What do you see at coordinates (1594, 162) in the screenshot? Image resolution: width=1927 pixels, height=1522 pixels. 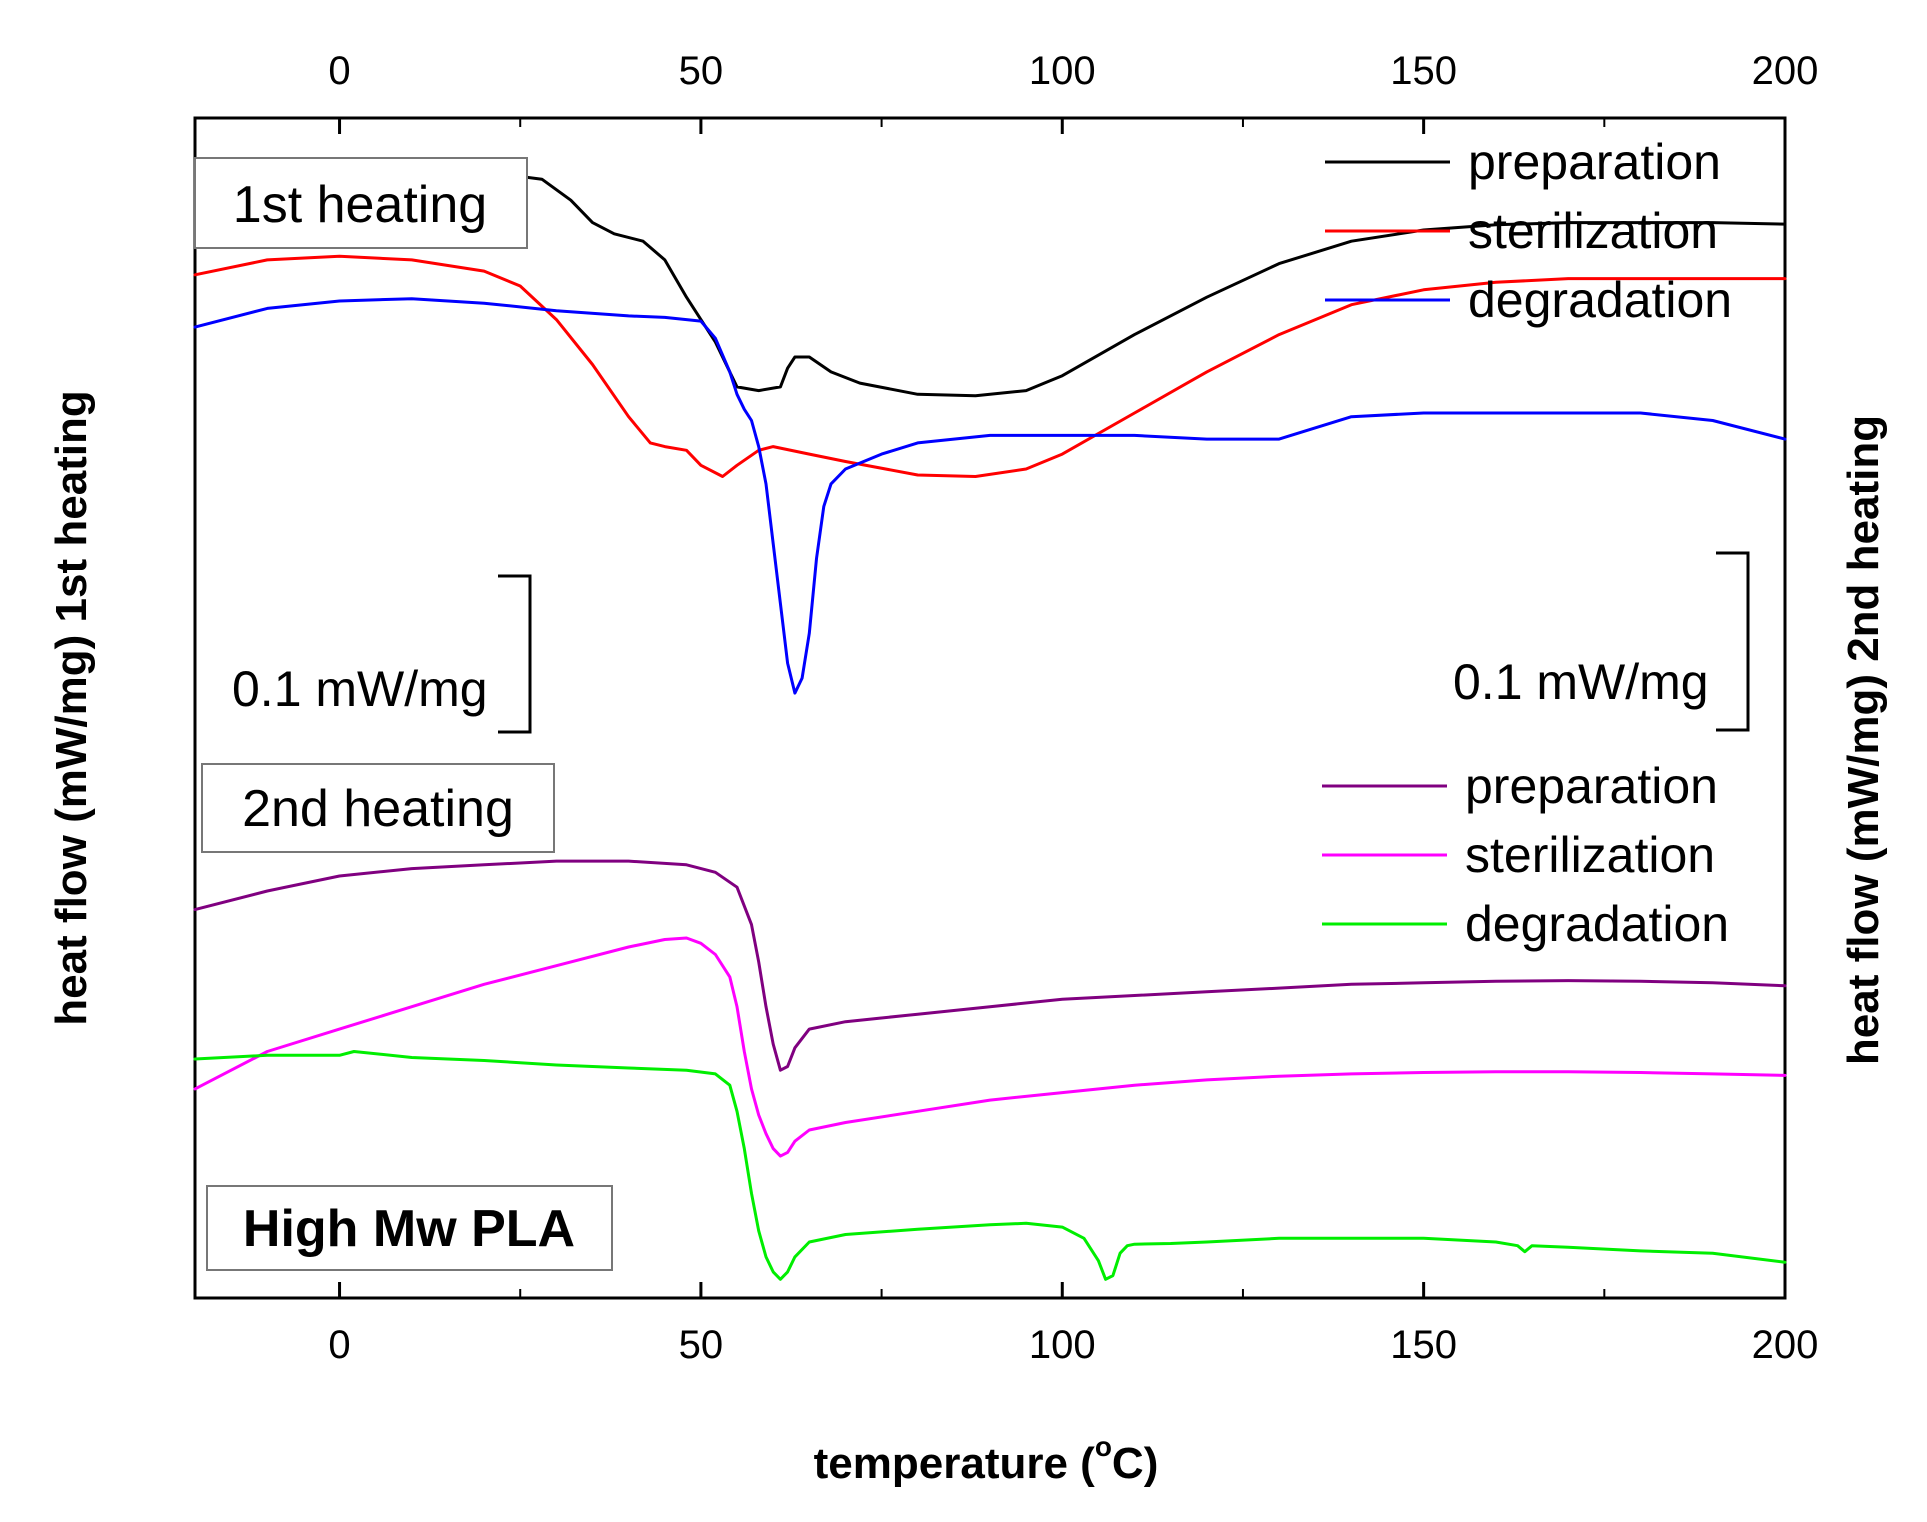 I see `legend-label-first-preparation: preparation` at bounding box center [1594, 162].